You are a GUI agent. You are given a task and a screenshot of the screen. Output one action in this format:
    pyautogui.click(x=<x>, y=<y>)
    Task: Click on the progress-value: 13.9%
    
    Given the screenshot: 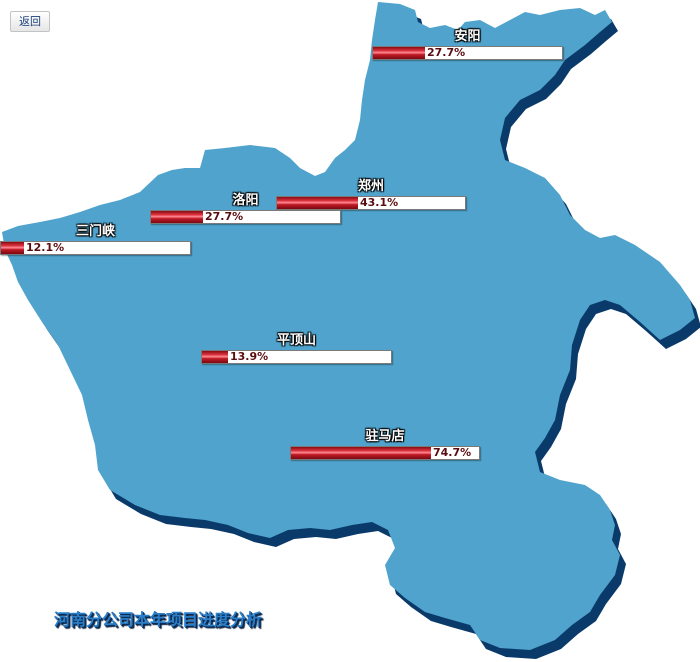 What is the action you would take?
    pyautogui.click(x=249, y=356)
    